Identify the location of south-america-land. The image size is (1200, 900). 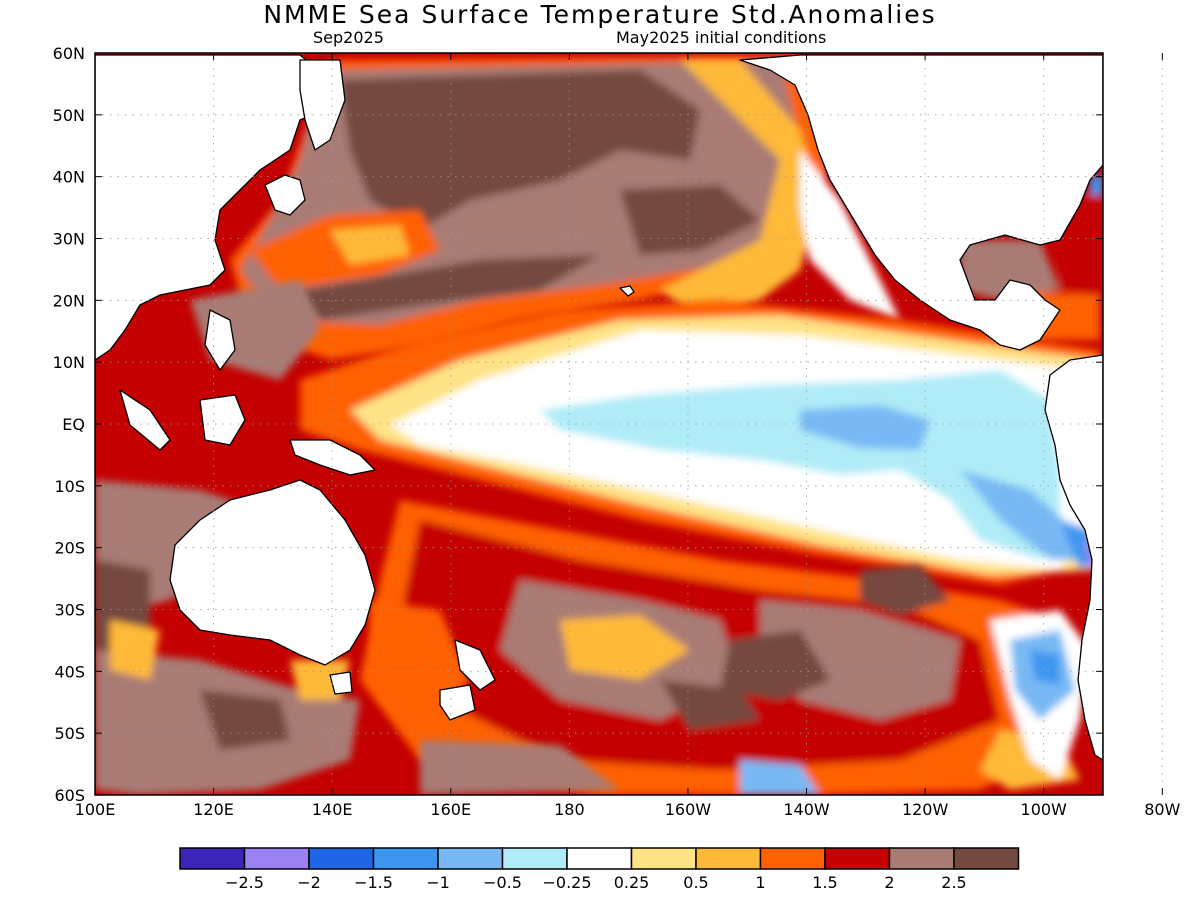
(1073, 557).